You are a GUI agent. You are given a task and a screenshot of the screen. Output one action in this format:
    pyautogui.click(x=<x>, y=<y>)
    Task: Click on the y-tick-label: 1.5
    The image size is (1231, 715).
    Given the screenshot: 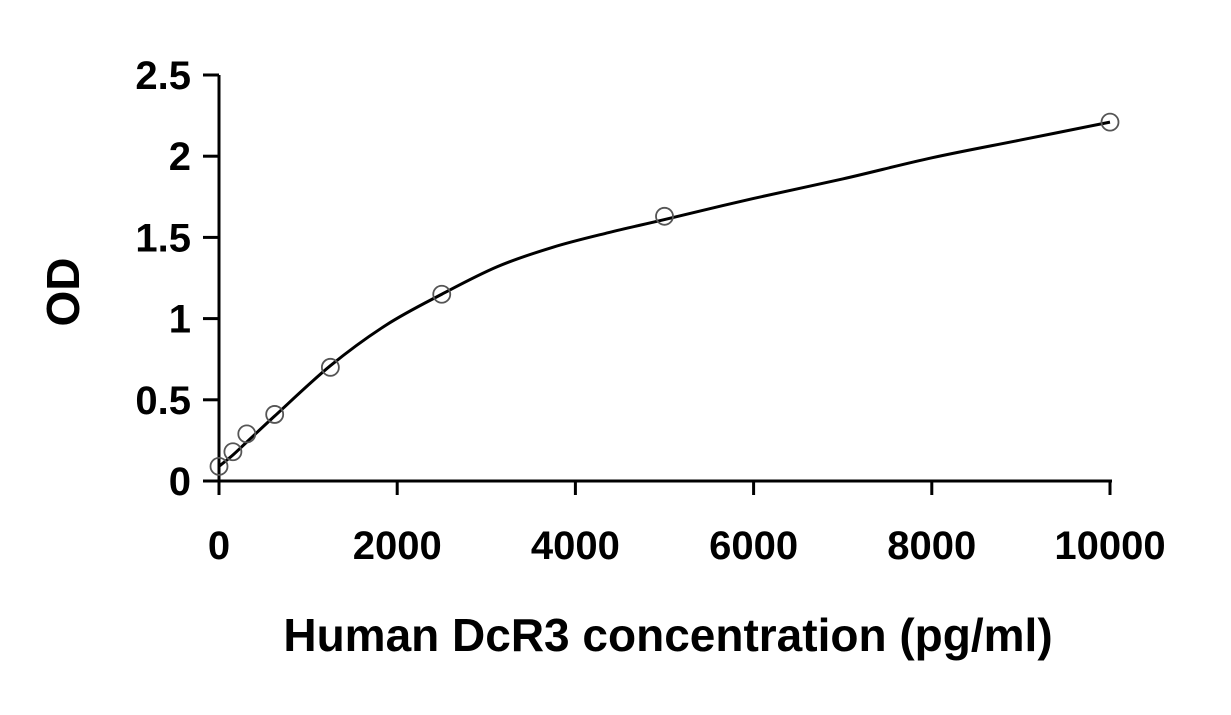 What is the action you would take?
    pyautogui.click(x=163, y=238)
    